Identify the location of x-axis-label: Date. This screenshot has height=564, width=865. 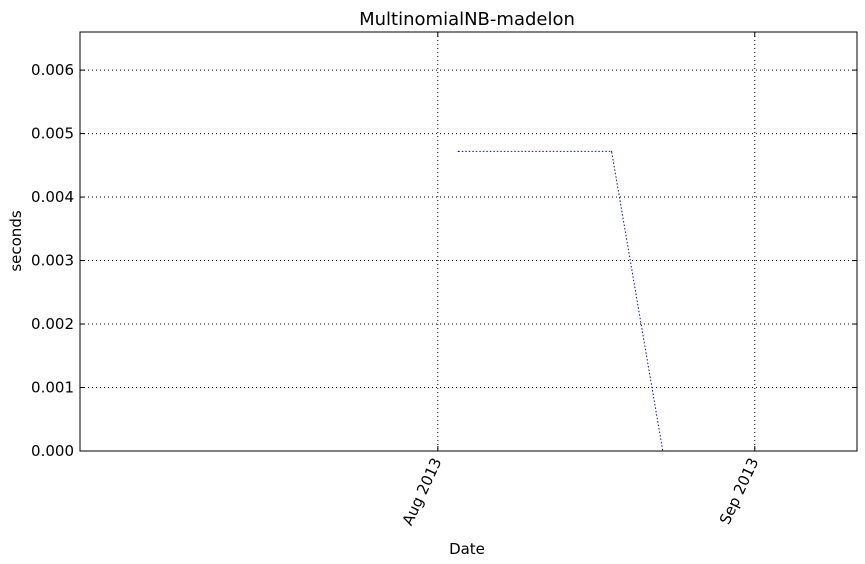
(467, 549).